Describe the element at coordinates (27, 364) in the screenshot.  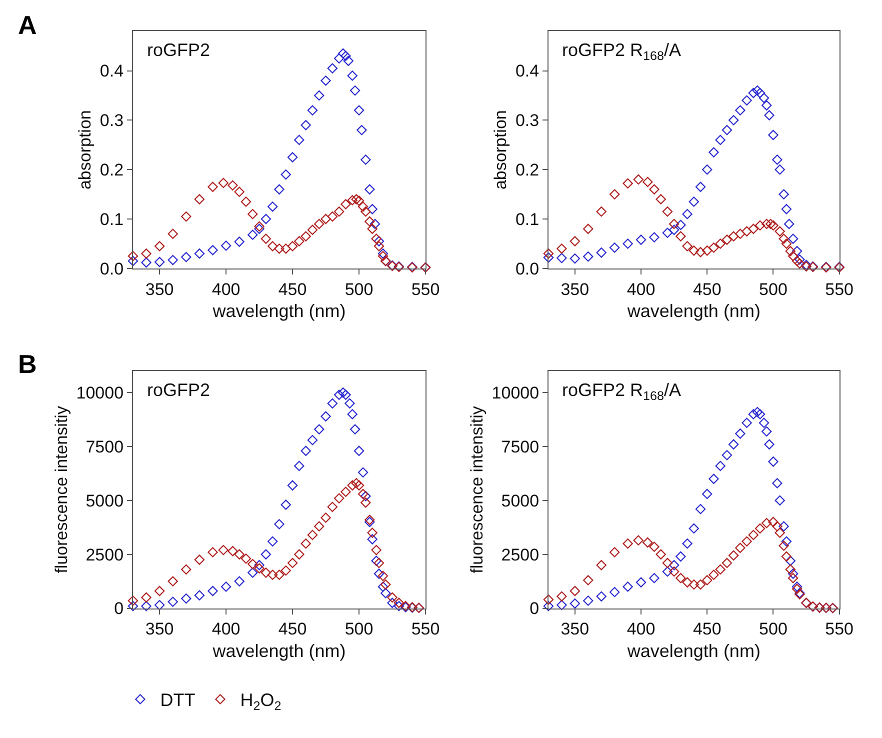
I see `text: B` at that location.